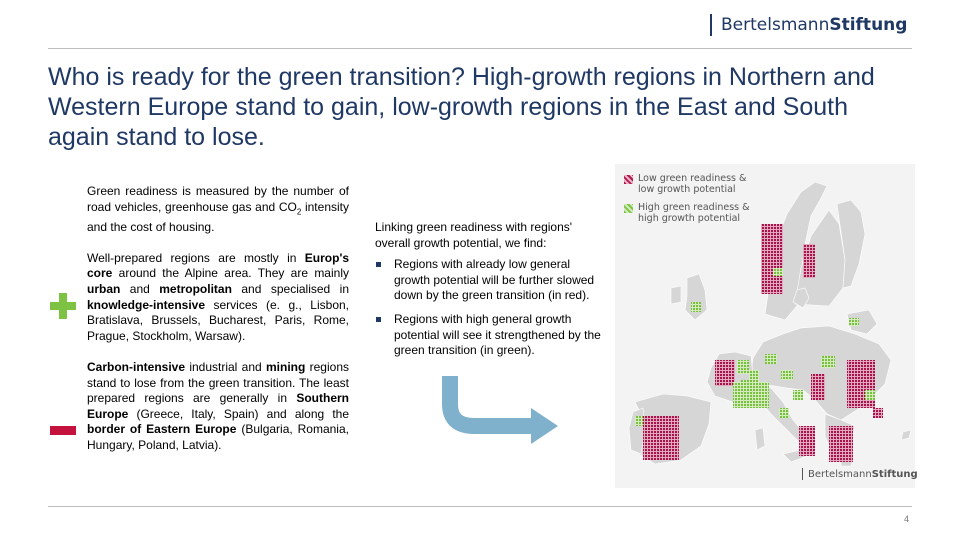 This screenshot has height=540, width=960. What do you see at coordinates (63, 306) in the screenshot?
I see `plus-icon` at bounding box center [63, 306].